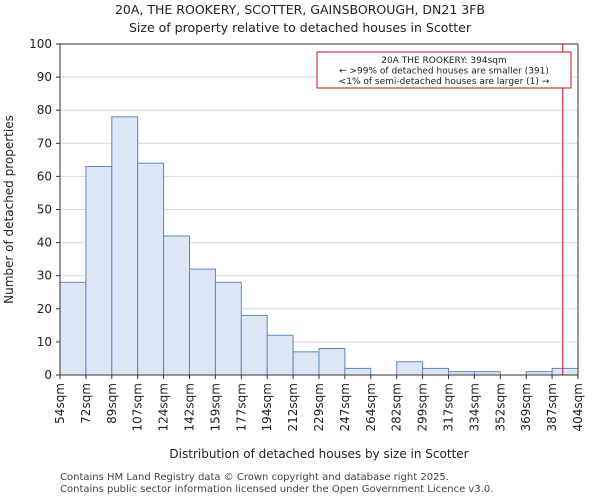  Describe the element at coordinates (552, 407) in the screenshot. I see `x-tick-label: 387sqm` at that location.